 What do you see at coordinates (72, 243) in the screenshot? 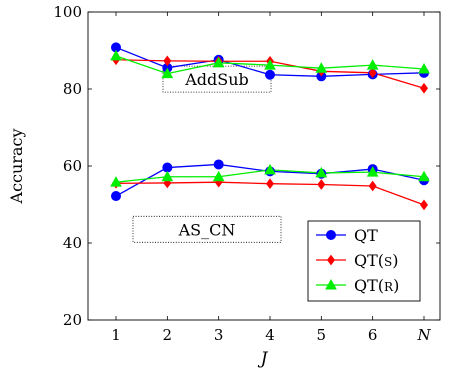
I see `y-tick-label: 40` at bounding box center [72, 243].